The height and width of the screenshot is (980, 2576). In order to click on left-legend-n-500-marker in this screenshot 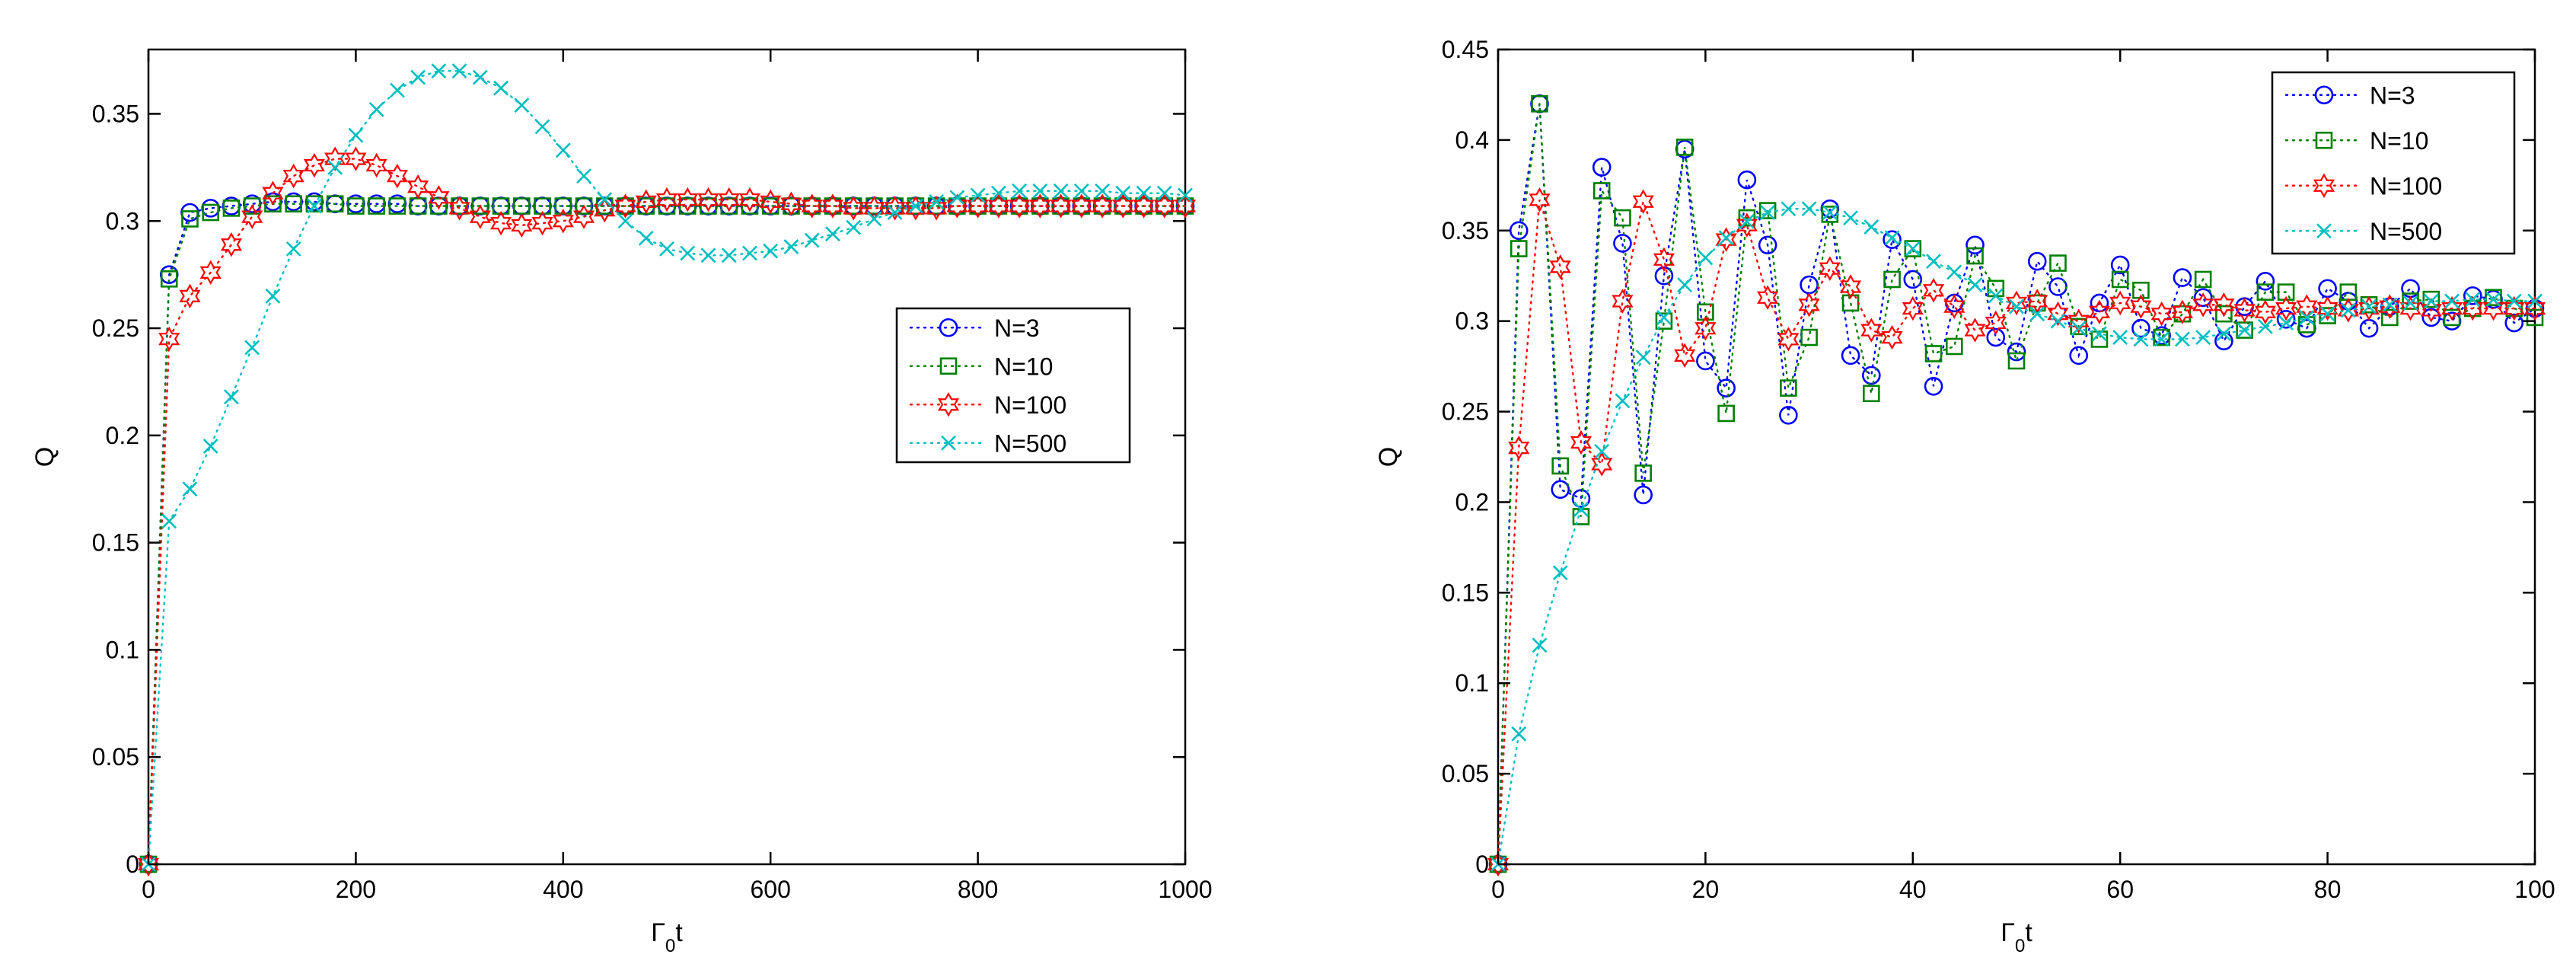, I will do `click(949, 443)`.